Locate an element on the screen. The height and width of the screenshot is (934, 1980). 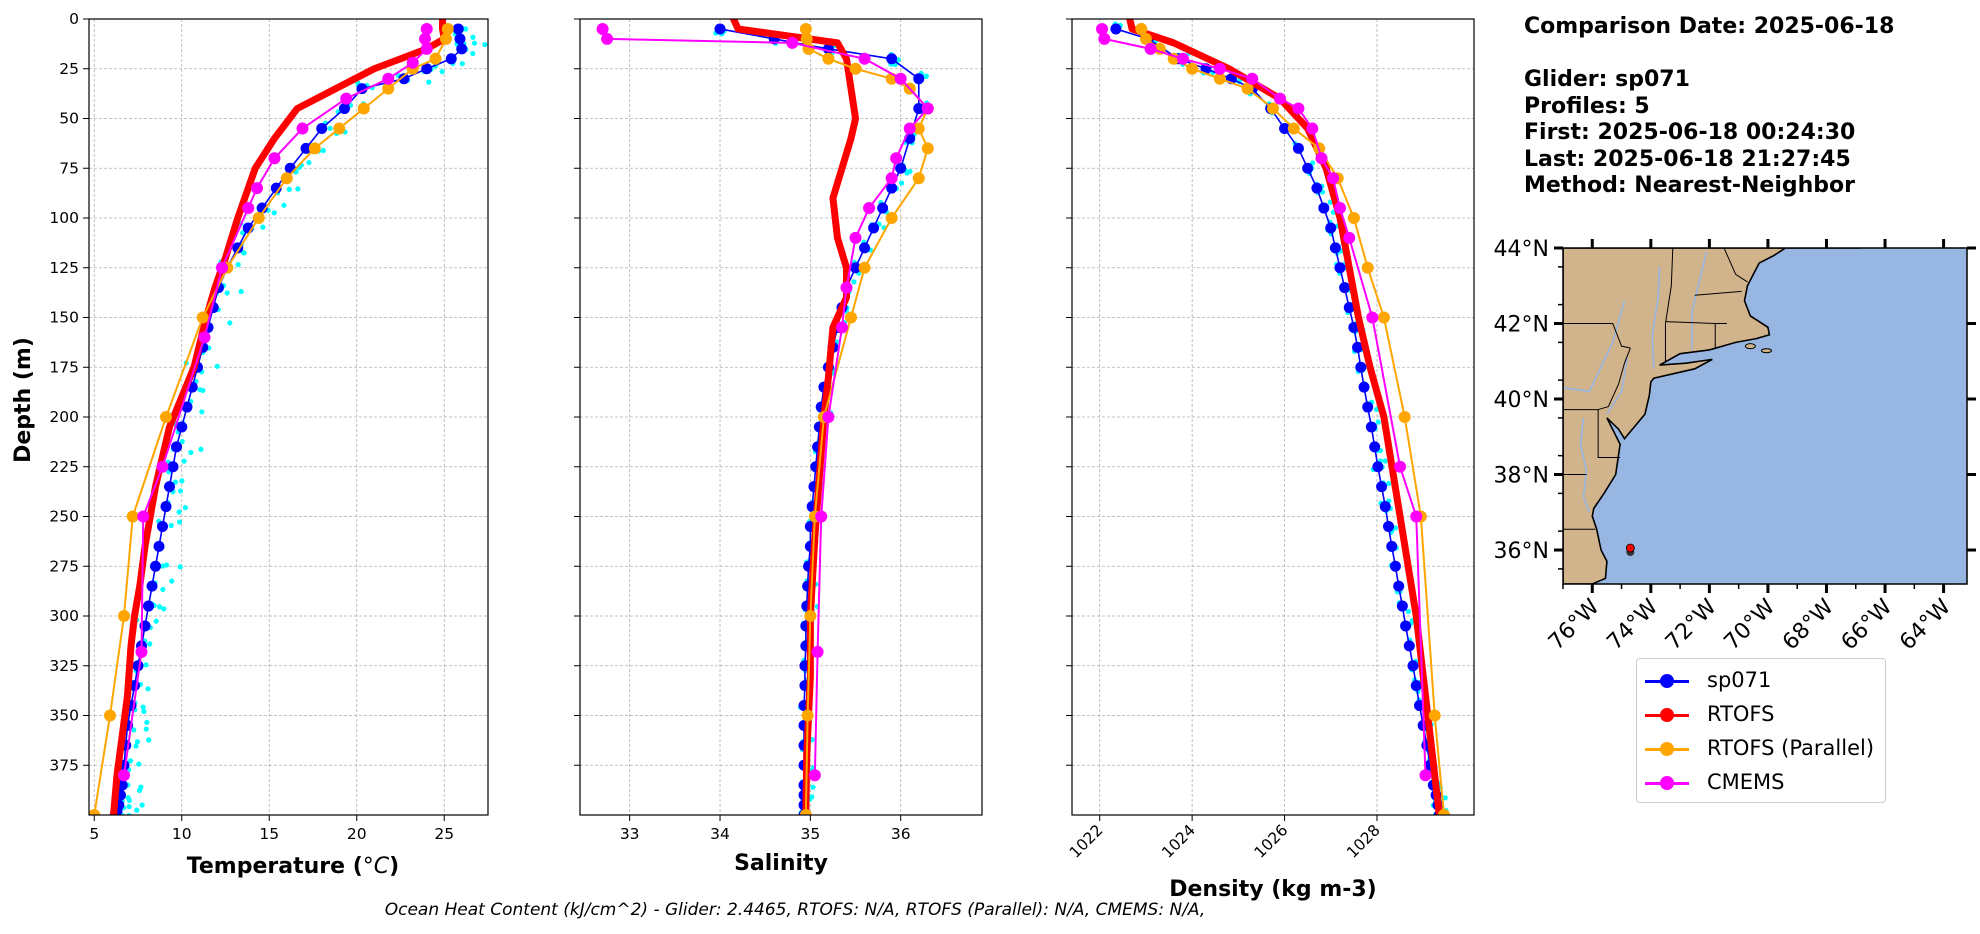
legend: sp071 RTOFS RTOFS (Parallel) CMEMS is located at coordinates (1761, 730).